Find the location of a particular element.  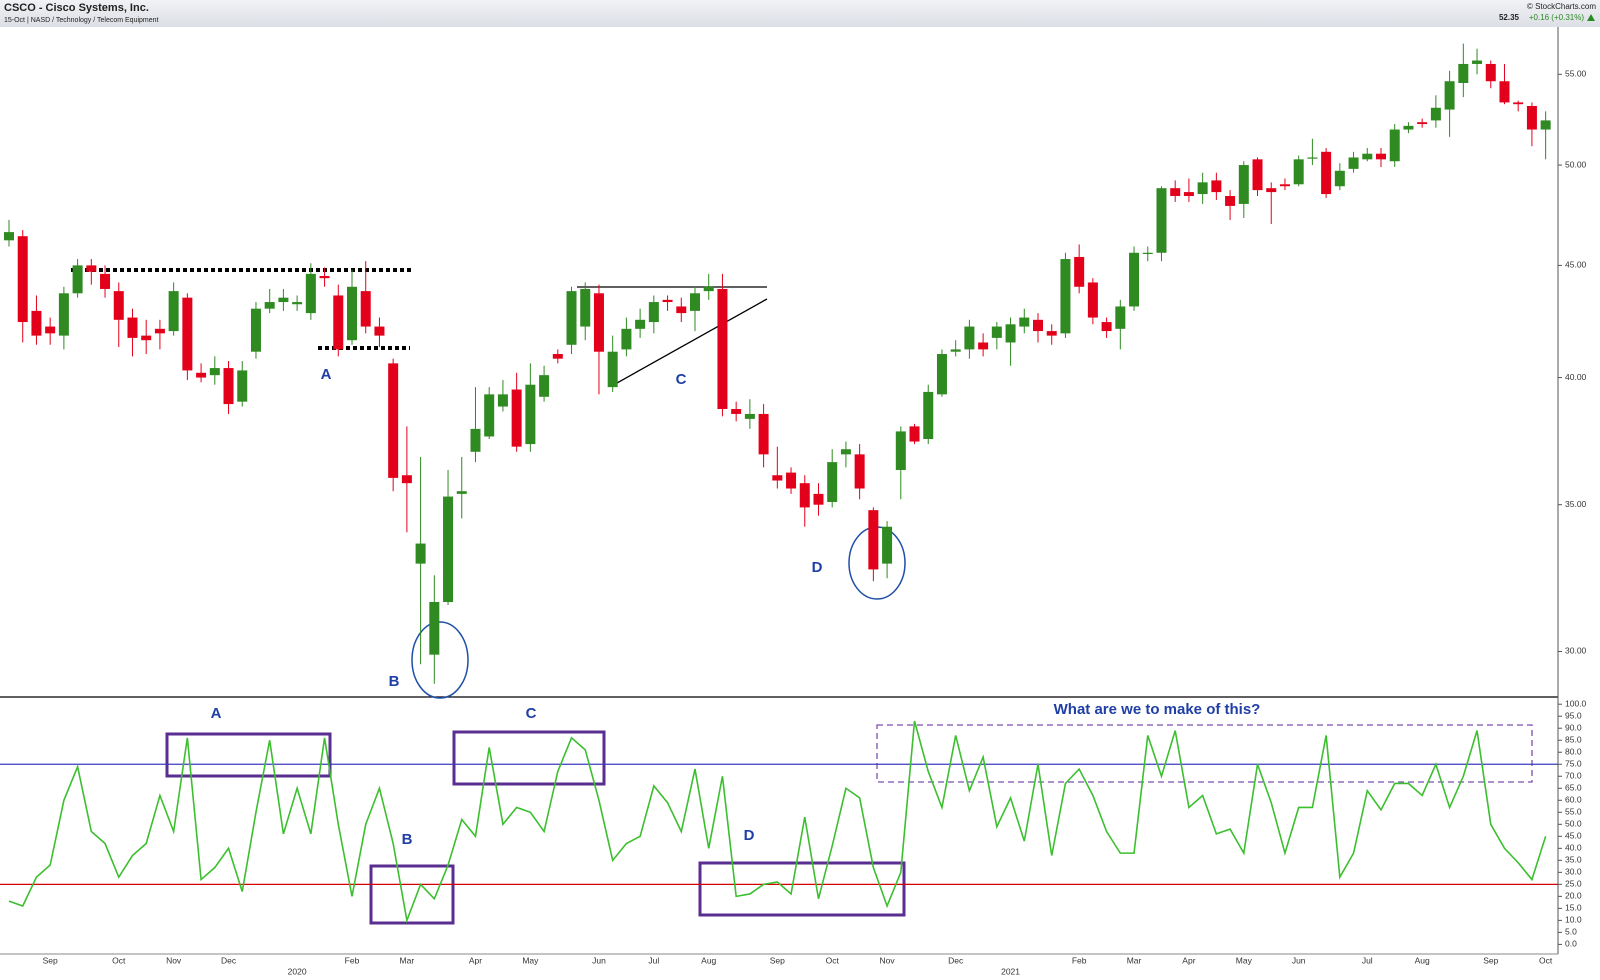

y-tick-label: 90.0 is located at coordinates (1573, 727).